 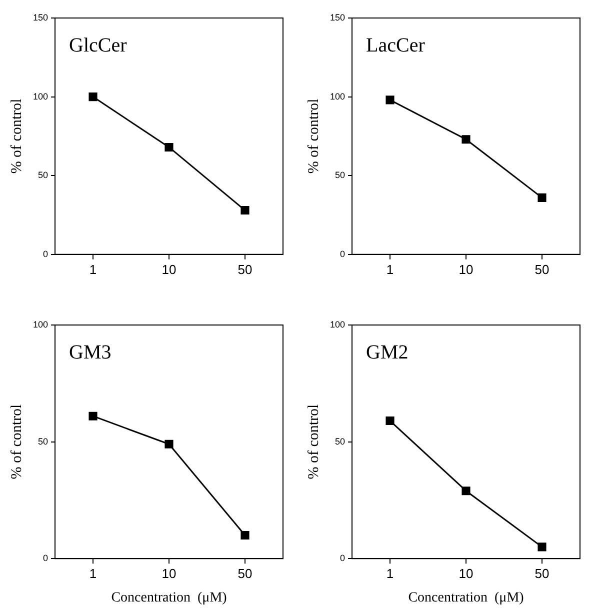 I want to click on text: GlcCer, so click(x=98, y=45).